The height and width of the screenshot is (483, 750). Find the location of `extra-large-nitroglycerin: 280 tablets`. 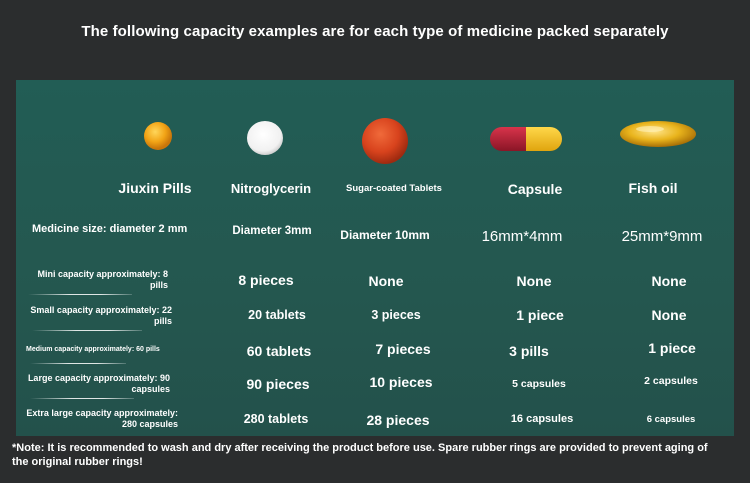

extra-large-nitroglycerin: 280 tablets is located at coordinates (276, 419).